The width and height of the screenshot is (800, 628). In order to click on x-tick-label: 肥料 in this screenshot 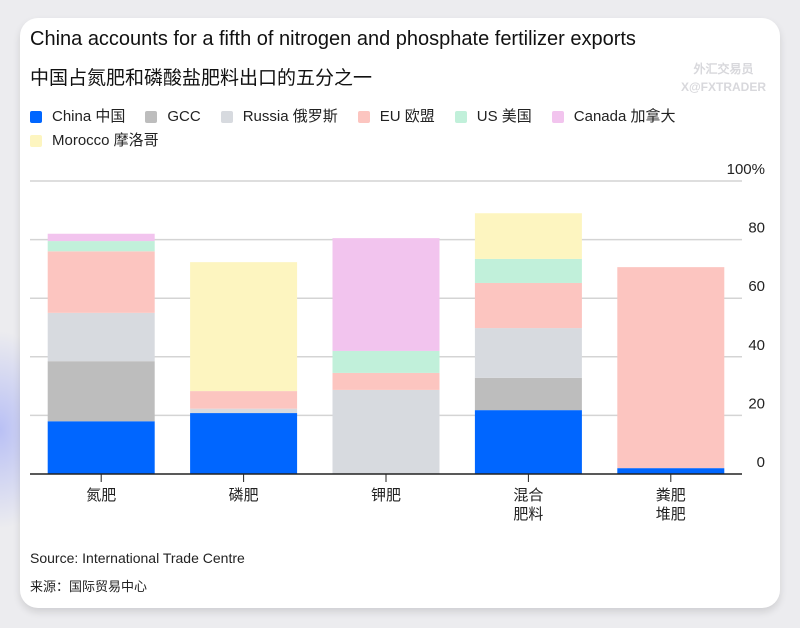, I will do `click(528, 514)`.